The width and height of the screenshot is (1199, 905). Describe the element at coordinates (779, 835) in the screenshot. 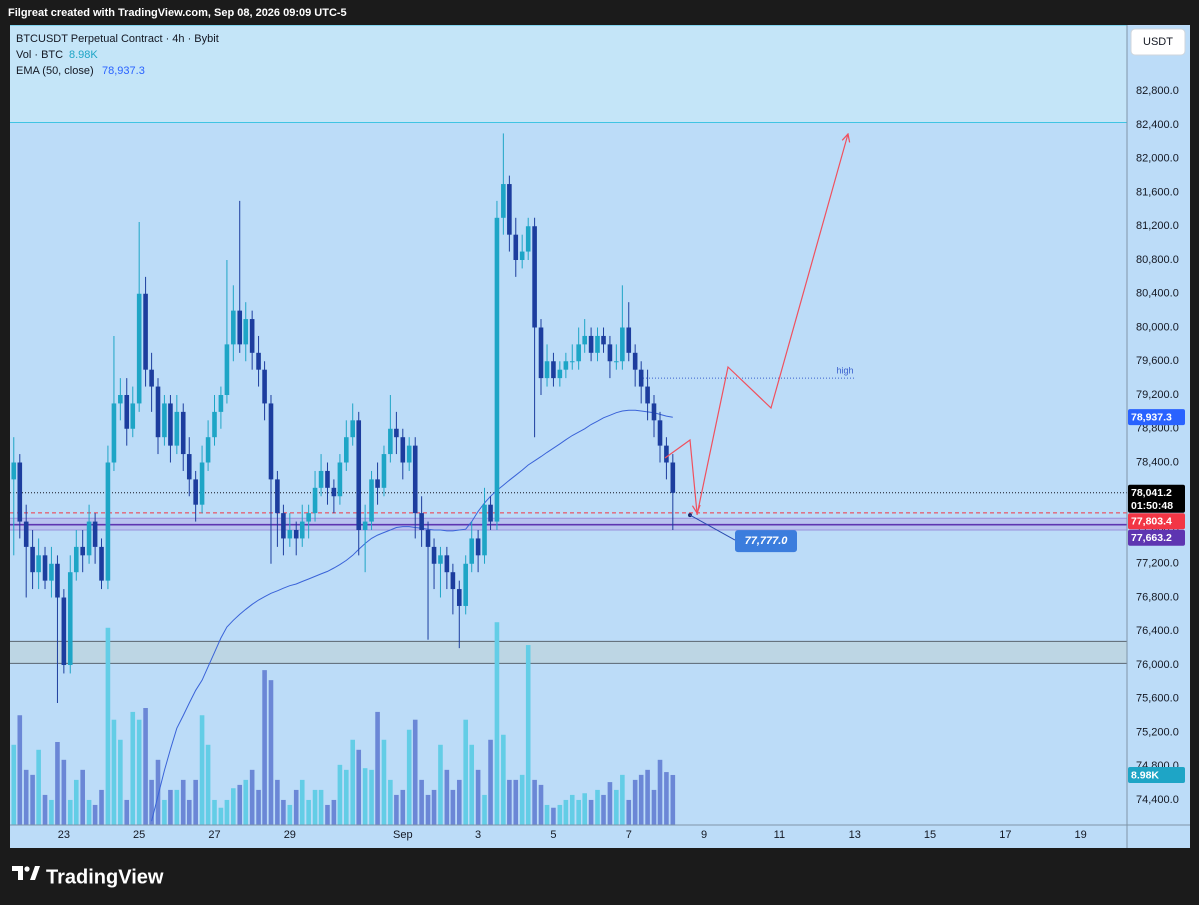

I see `x-tick-label: 11` at that location.